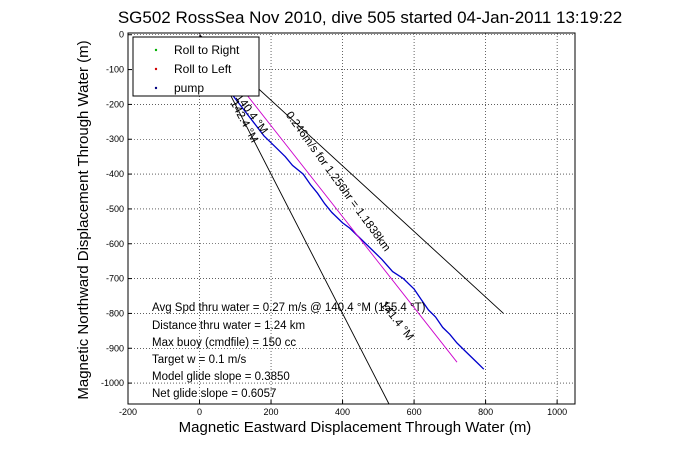 This screenshot has height=454, width=681. I want to click on x-tick-label: 600, so click(414, 412).